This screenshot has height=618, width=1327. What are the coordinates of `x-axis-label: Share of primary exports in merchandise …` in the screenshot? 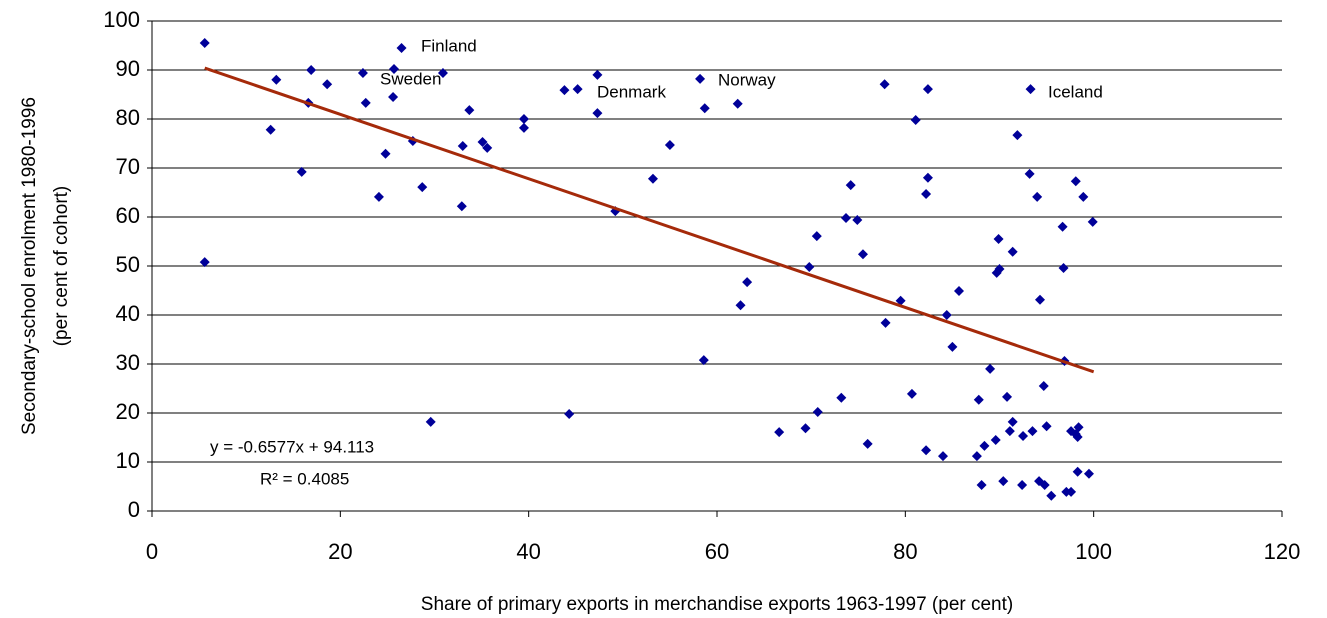 It's located at (717, 604).